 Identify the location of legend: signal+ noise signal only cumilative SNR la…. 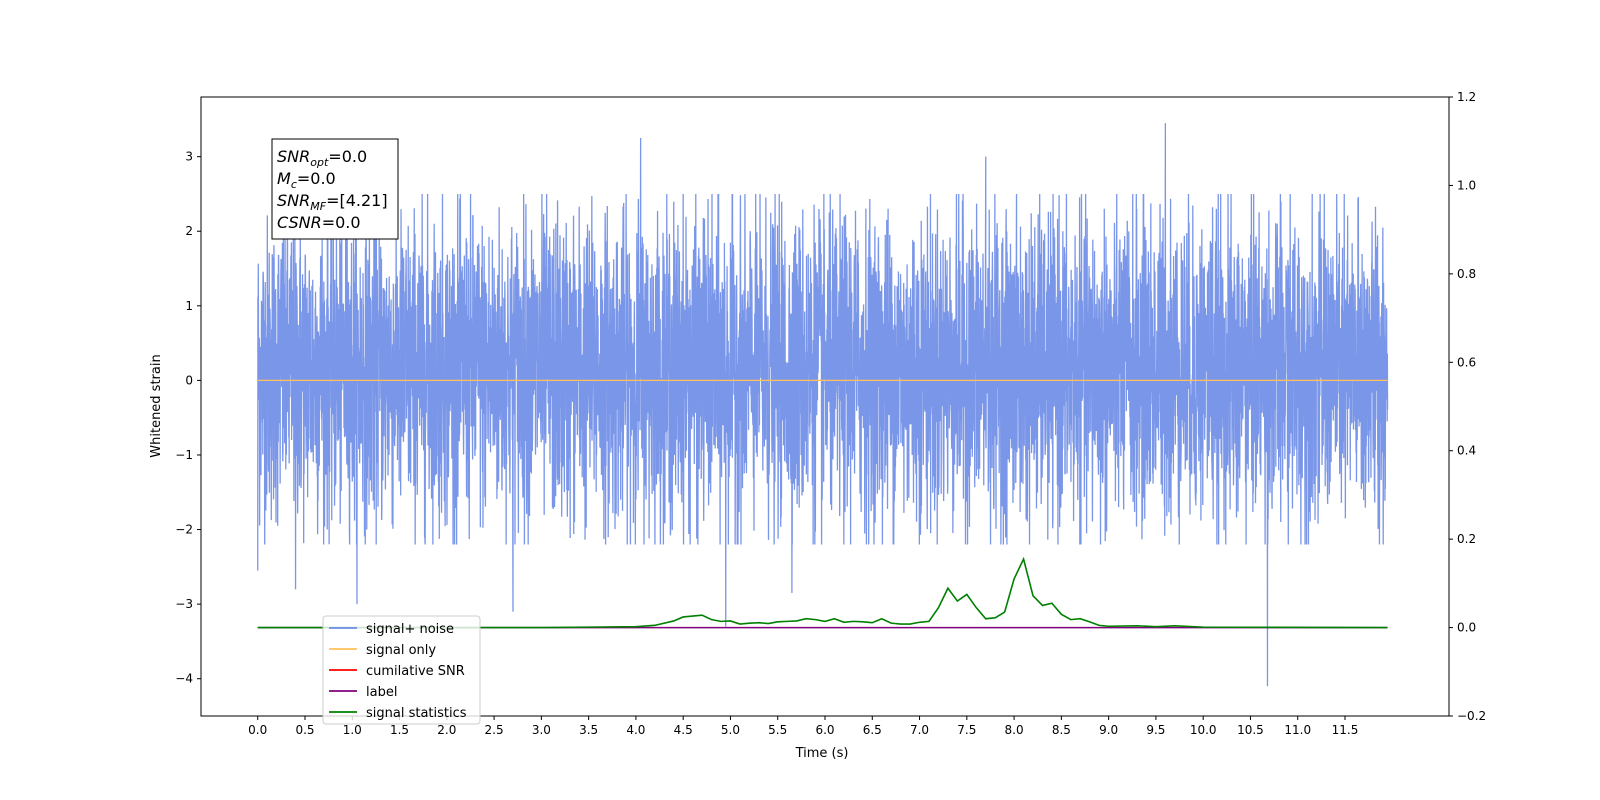
(401, 670).